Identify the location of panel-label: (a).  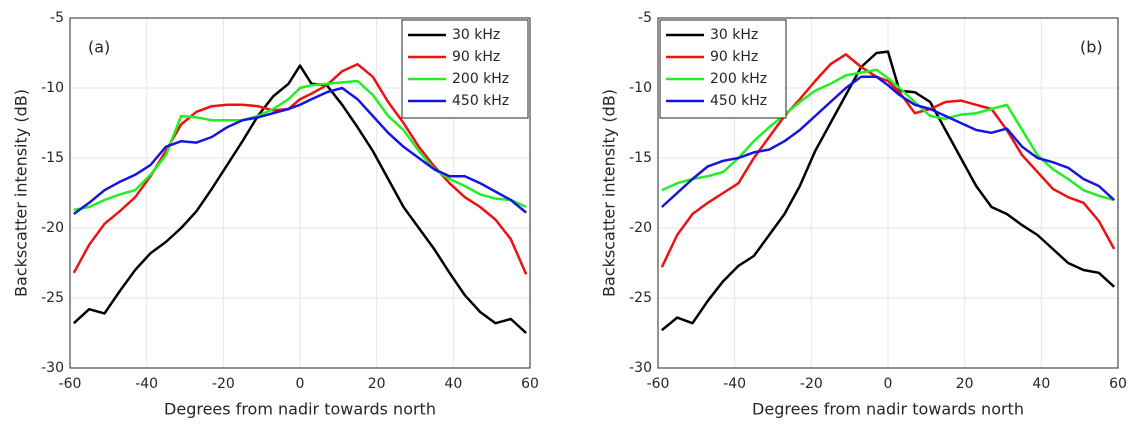
(99, 47).